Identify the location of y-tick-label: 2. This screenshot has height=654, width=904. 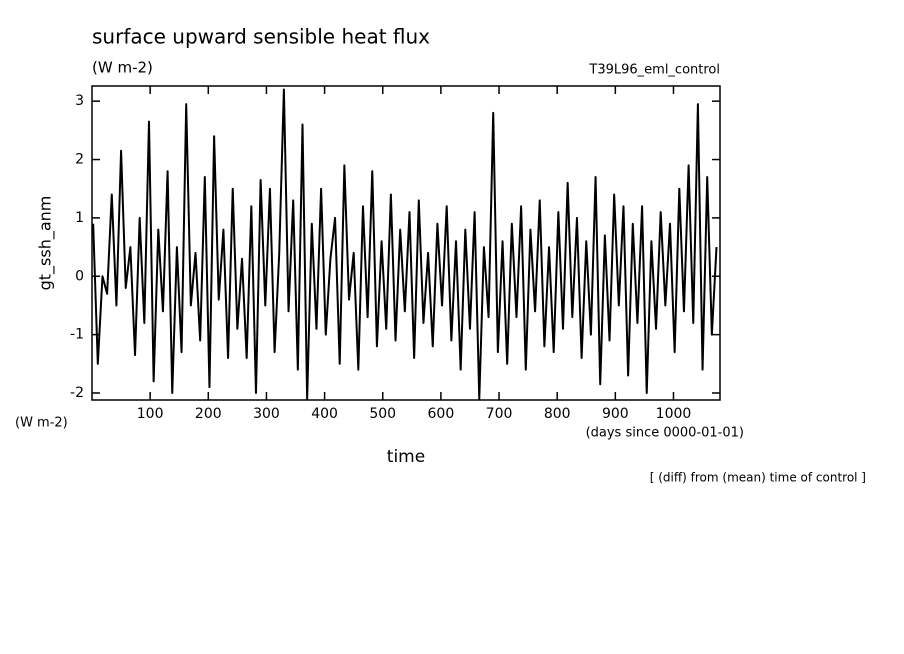
(79, 160).